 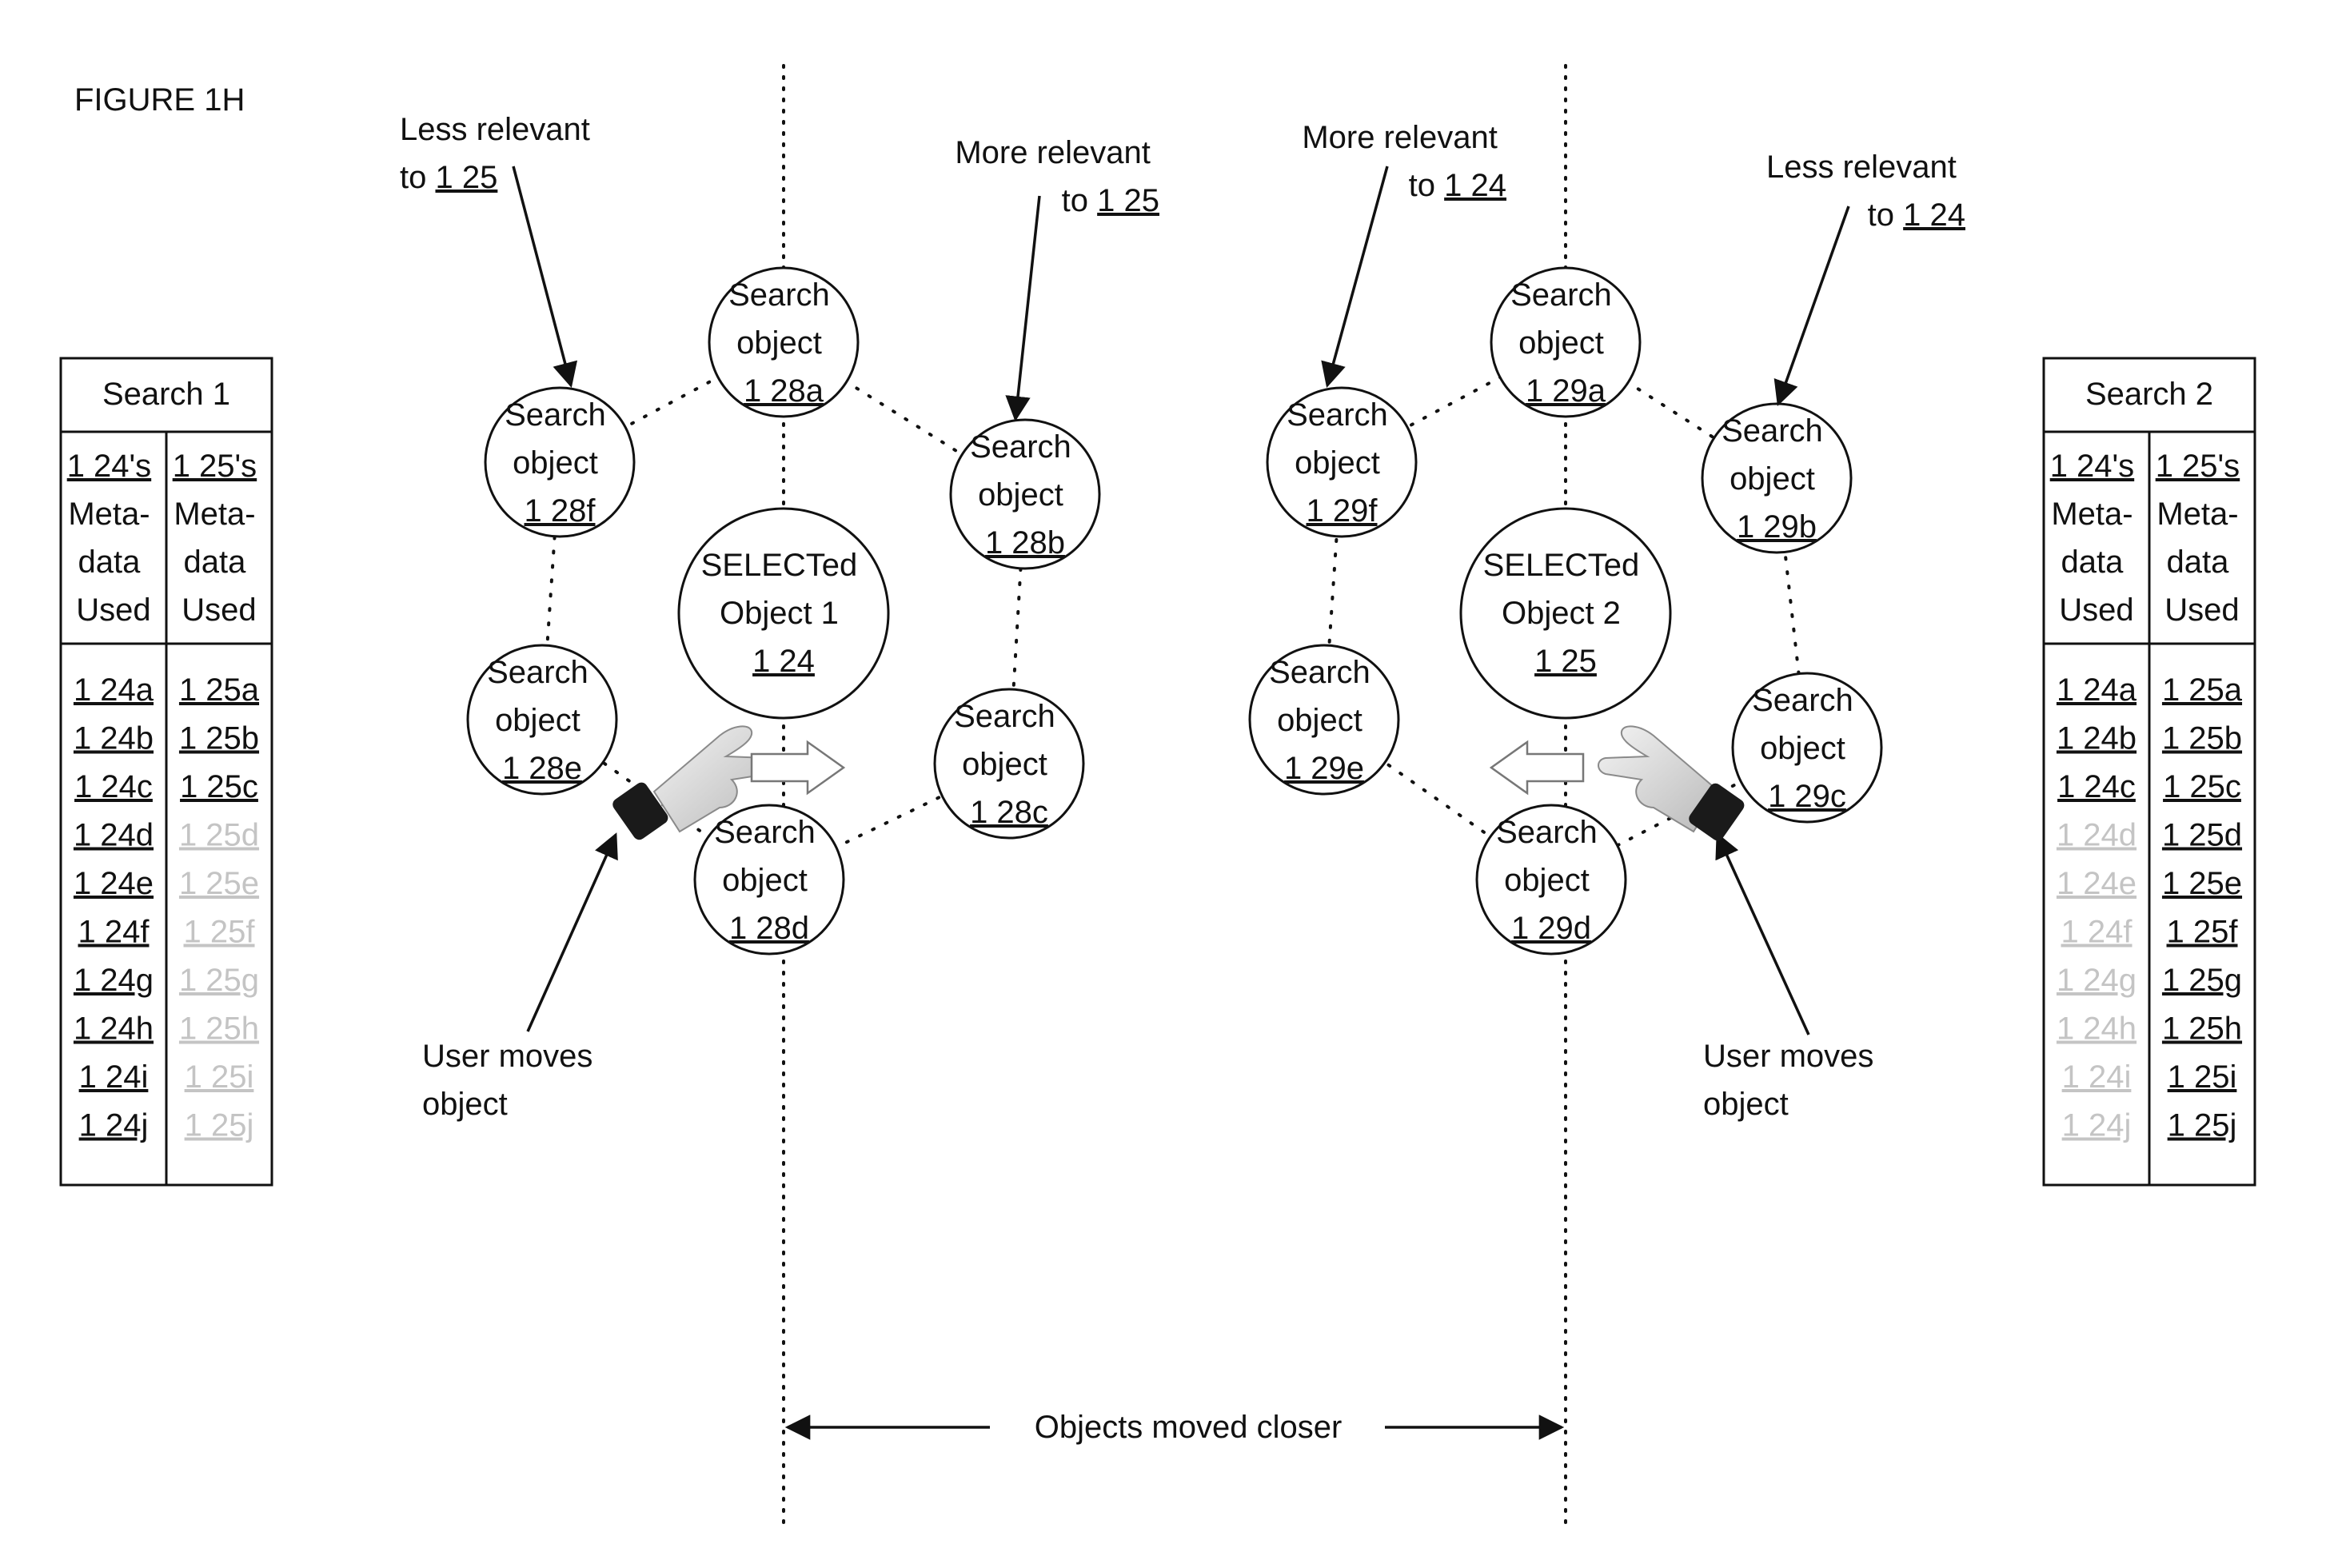 I want to click on hollow-arrow-left-icon, so click(x=1537, y=767).